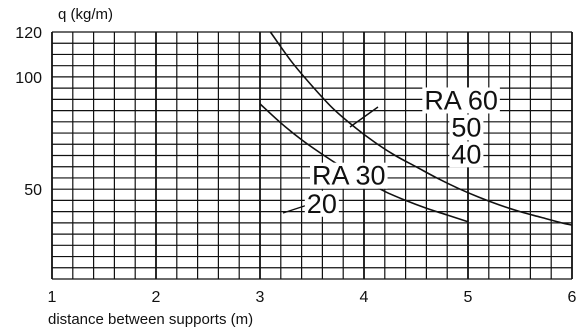 This screenshot has height=332, width=580. Describe the element at coordinates (260, 297) in the screenshot. I see `x-tick-label: 3` at that location.